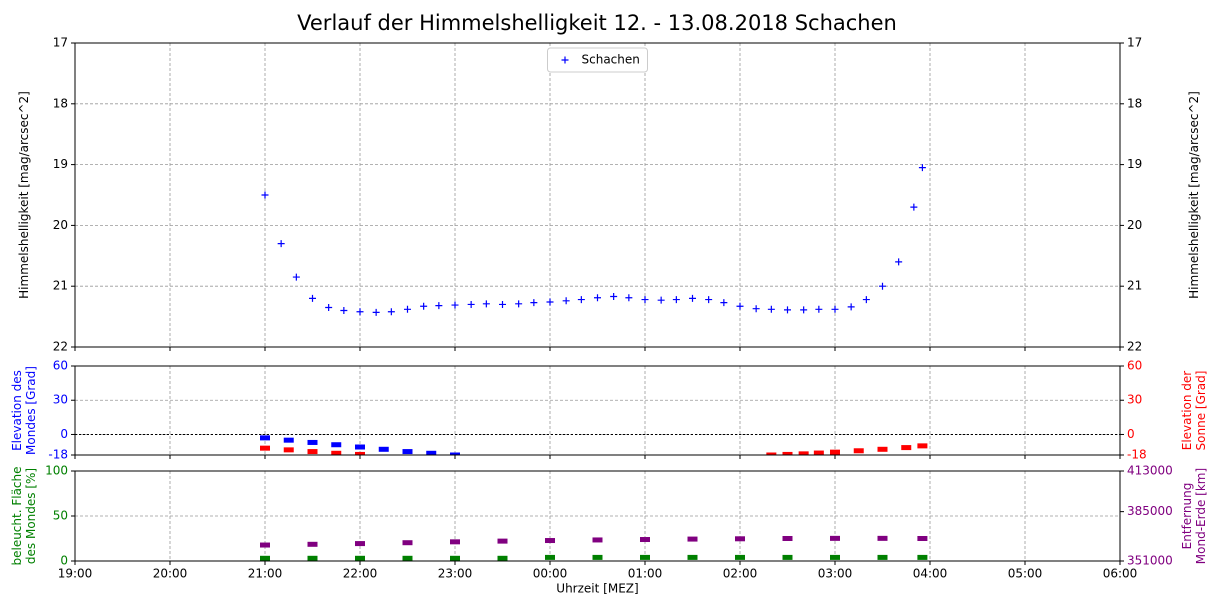 This screenshot has height=596, width=1209. I want to click on y2-tick-label: 30, so click(1134, 400).